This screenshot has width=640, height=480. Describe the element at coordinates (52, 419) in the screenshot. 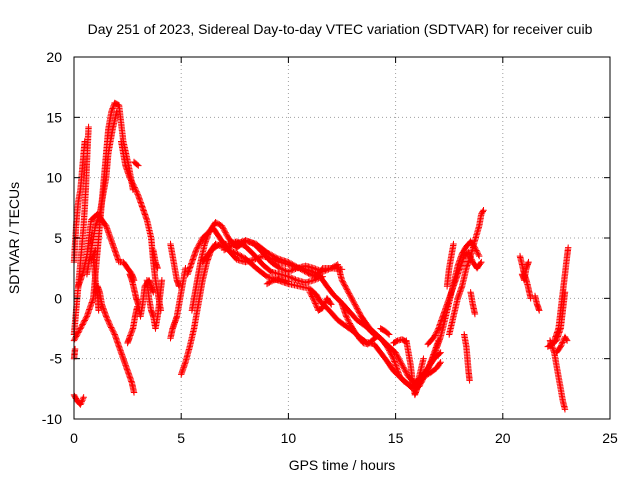

I see `y-tick-label: -10` at that location.